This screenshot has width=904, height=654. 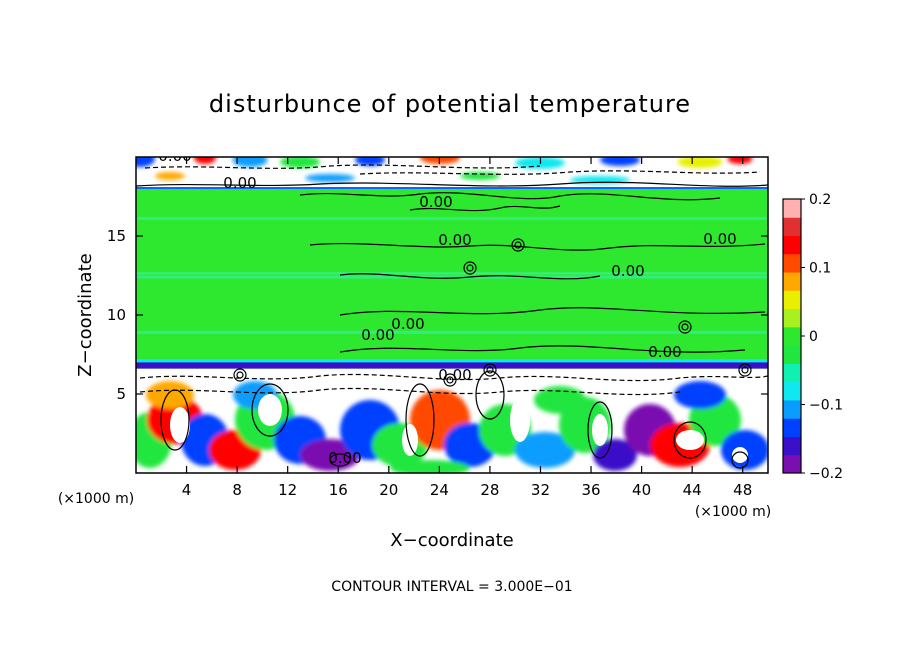 What do you see at coordinates (237, 490) in the screenshot?
I see `x-tick-label: 8` at bounding box center [237, 490].